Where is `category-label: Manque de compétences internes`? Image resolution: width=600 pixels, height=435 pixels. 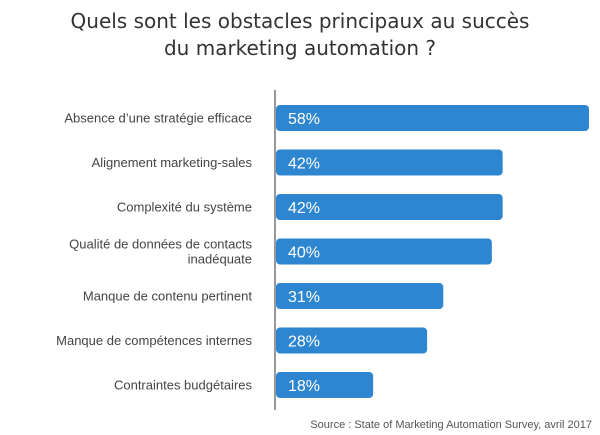 category-label: Manque de compétences internes is located at coordinates (154, 340).